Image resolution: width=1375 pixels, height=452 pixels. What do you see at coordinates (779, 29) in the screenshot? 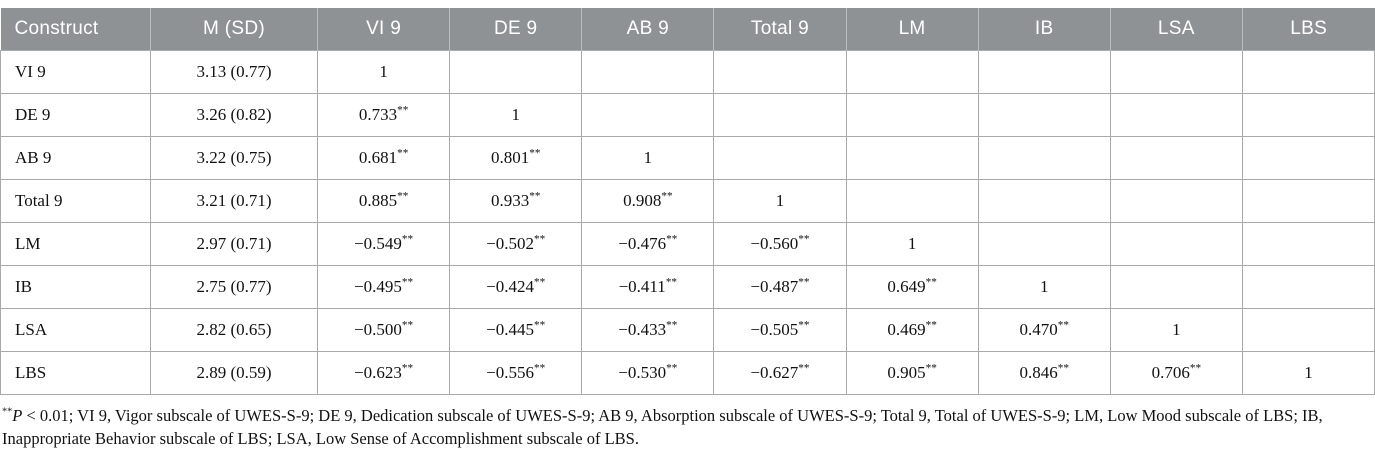
I see `column-header-total-9: Total 9` at bounding box center [779, 29].